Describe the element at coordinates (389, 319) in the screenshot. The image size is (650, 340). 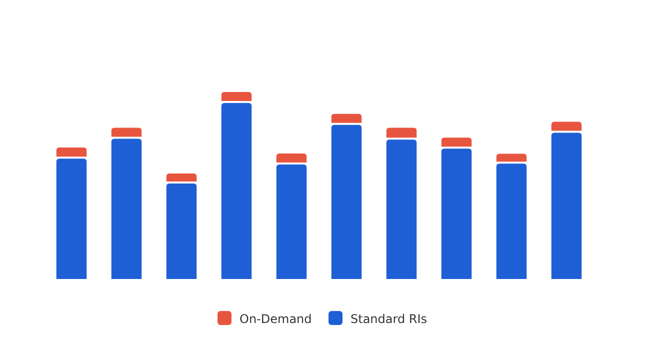
I see `legend-label: Standard RIs` at that location.